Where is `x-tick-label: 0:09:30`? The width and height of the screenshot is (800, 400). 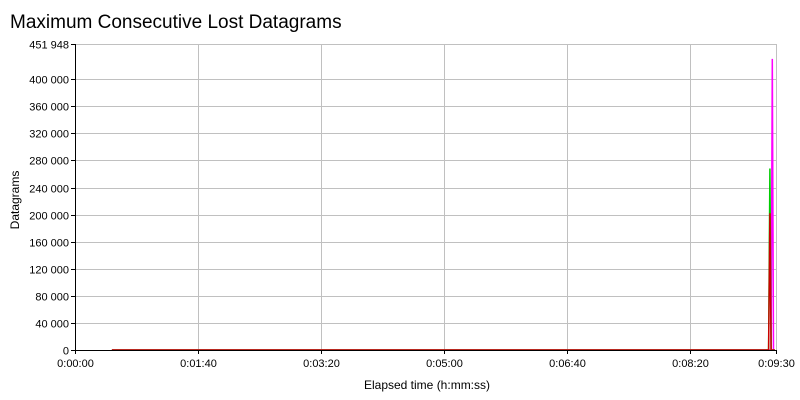
x-tick-label: 0:09:30 is located at coordinates (776, 364).